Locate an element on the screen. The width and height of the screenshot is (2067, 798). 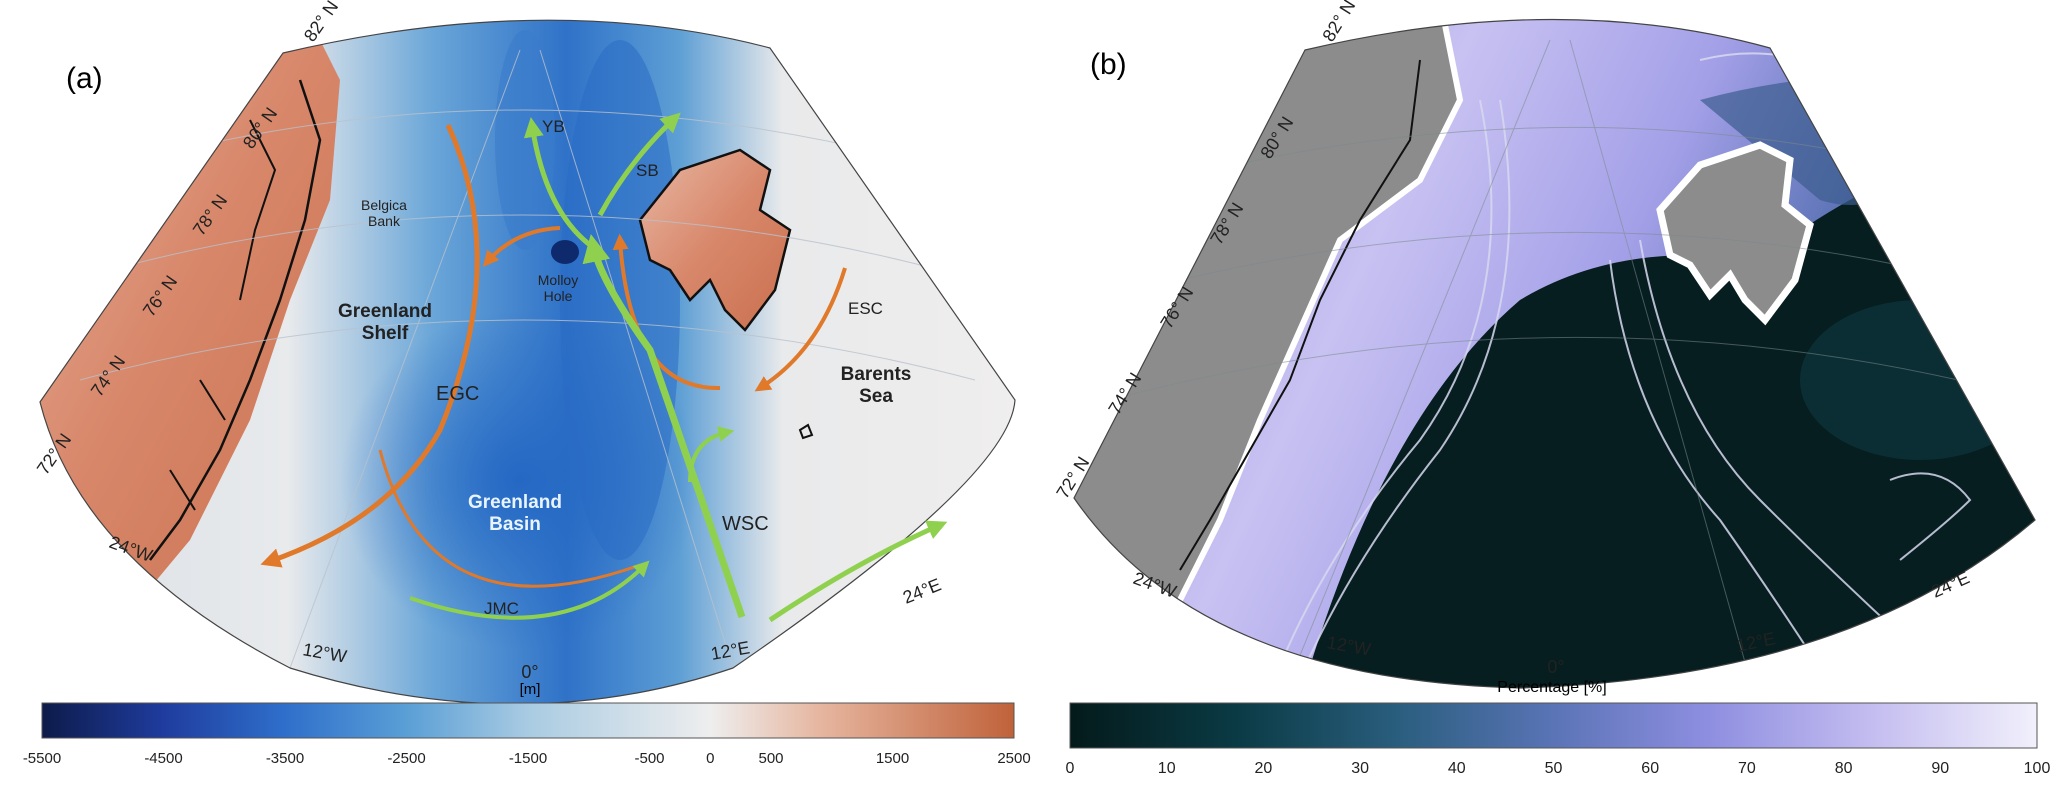
molloy-recirc-west-arrow is located at coordinates (521, 246).